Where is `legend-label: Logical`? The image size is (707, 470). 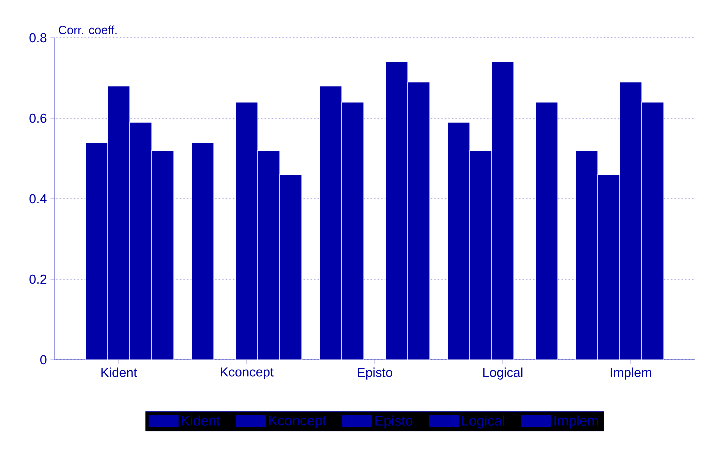 legend-label: Logical is located at coordinates (483, 422).